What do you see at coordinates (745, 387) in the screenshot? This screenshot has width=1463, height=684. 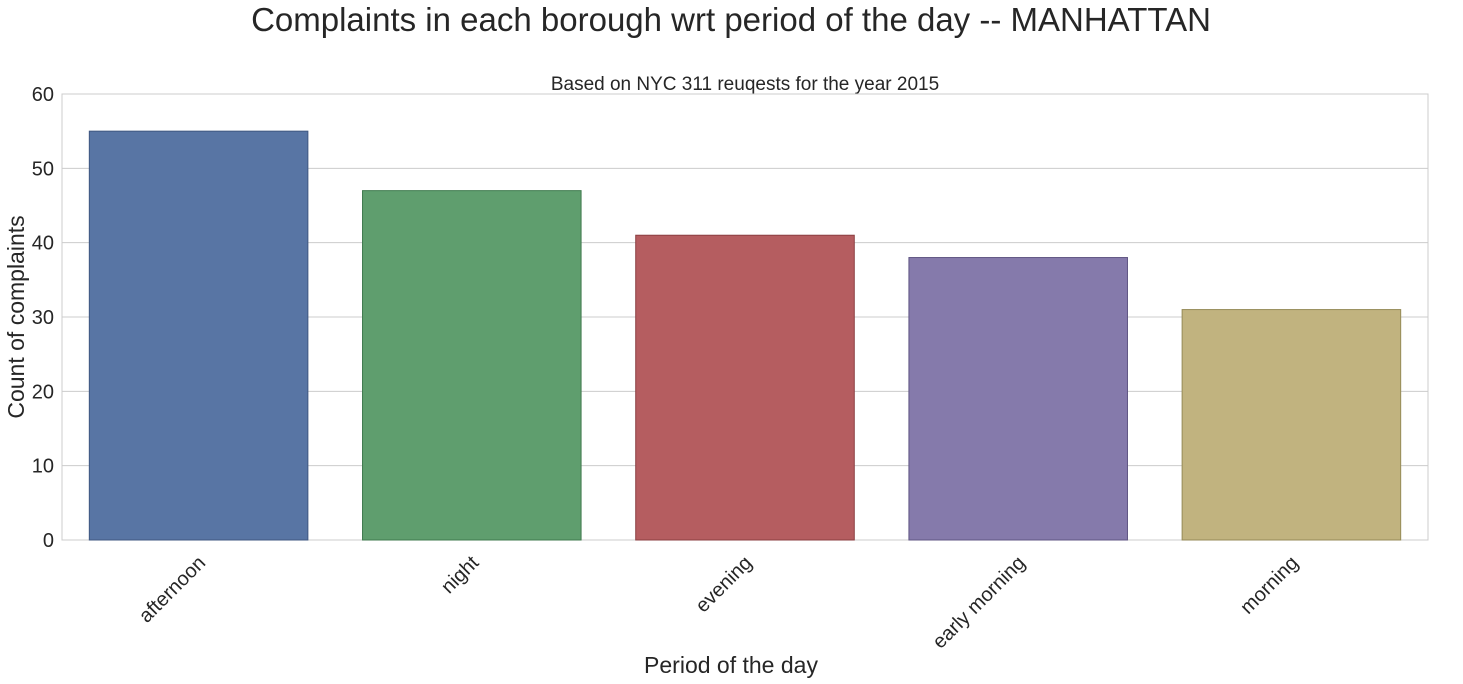 I see `bar-evening` at bounding box center [745, 387].